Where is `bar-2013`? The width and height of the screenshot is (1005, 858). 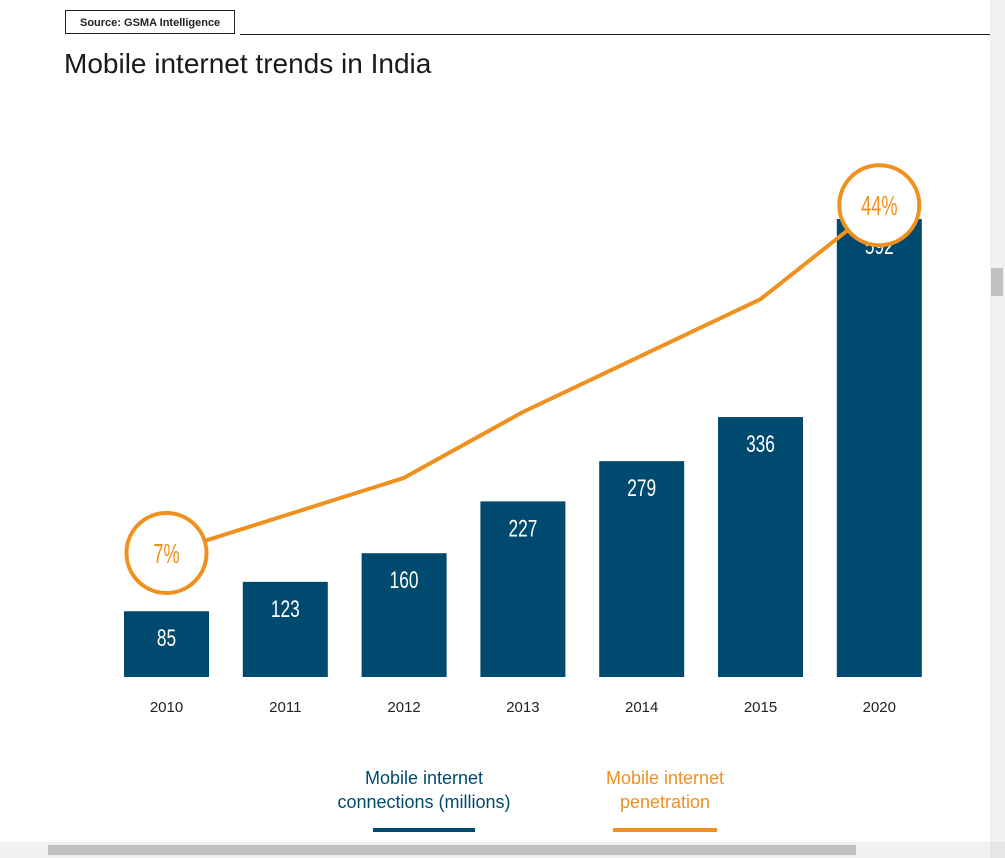 bar-2013 is located at coordinates (523, 589).